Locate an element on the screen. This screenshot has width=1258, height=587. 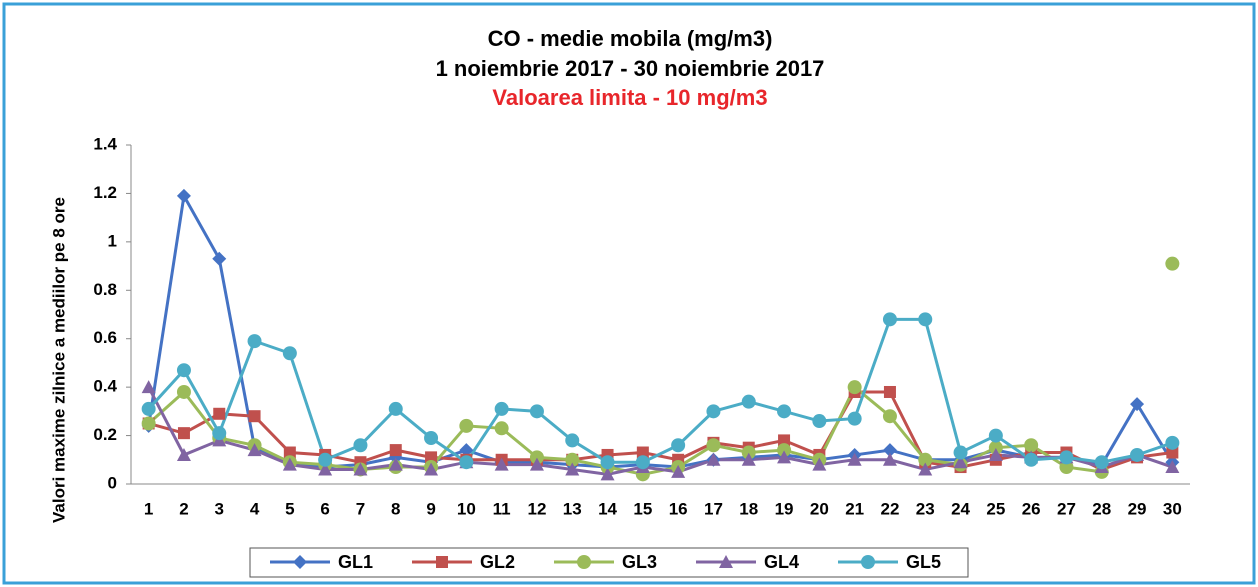
legend-label: GL2 is located at coordinates (497, 562).